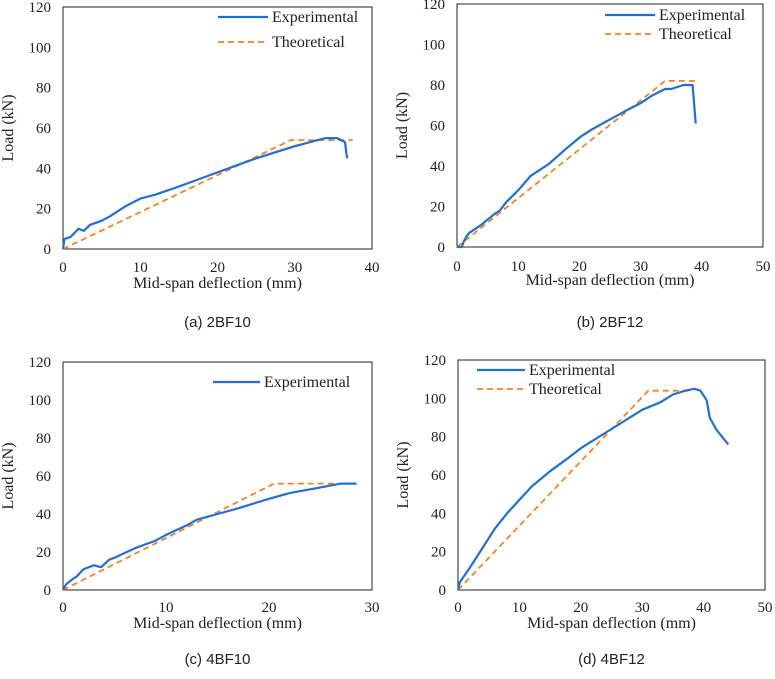  What do you see at coordinates (218, 659) in the screenshot?
I see `chart-caption: (c) 4BF10` at bounding box center [218, 659].